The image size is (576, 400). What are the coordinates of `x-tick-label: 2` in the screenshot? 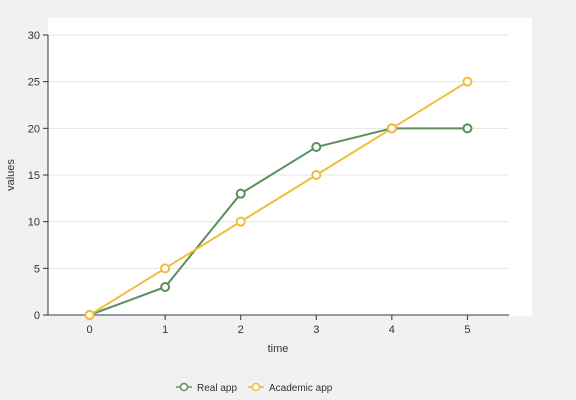 It's located at (241, 330).